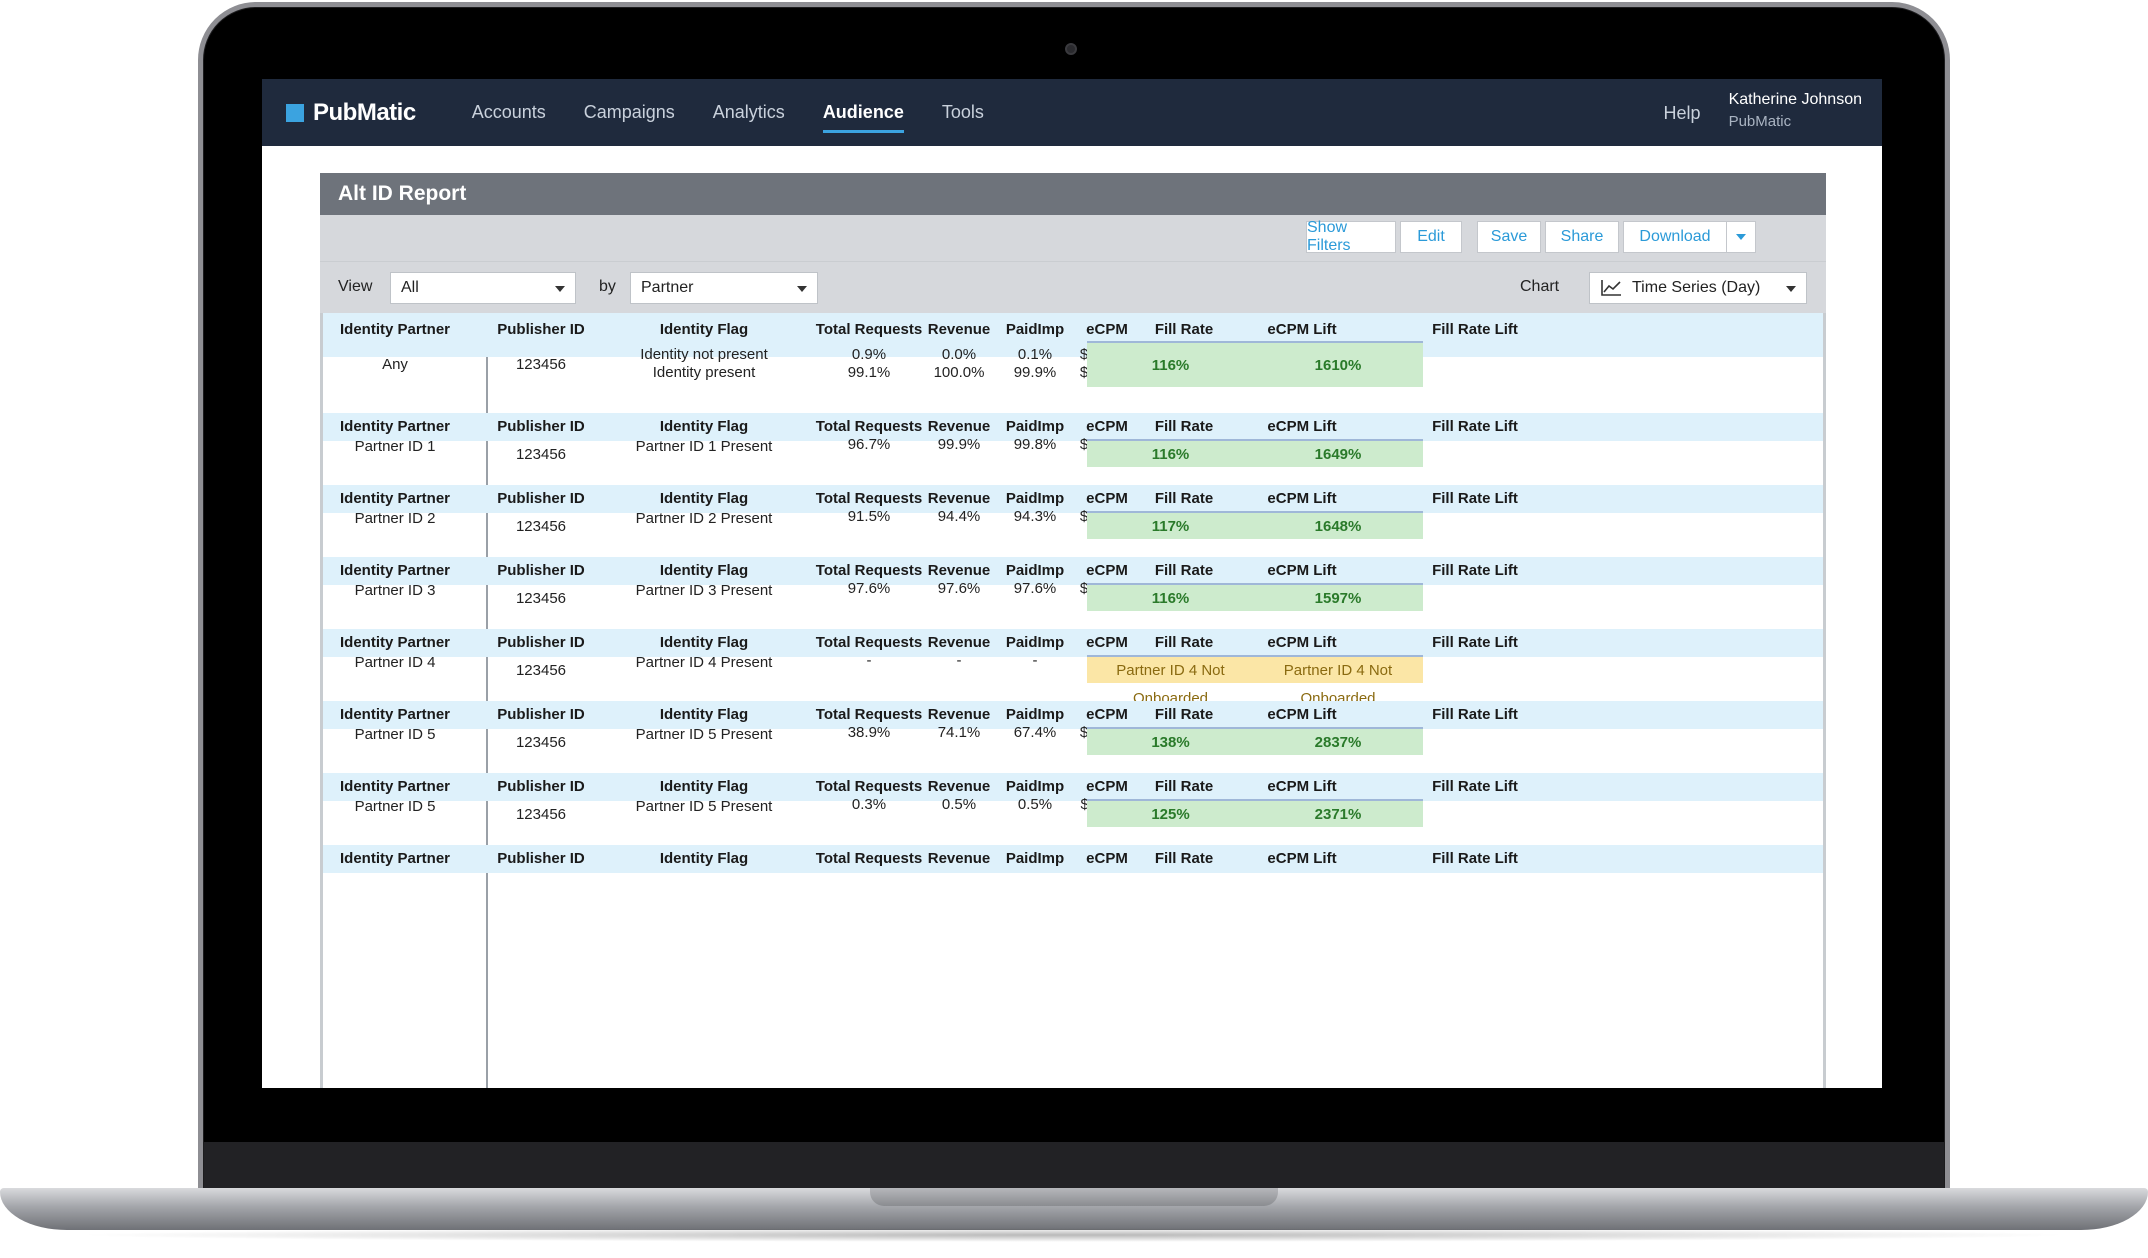  I want to click on help-link: Help, so click(1682, 113).